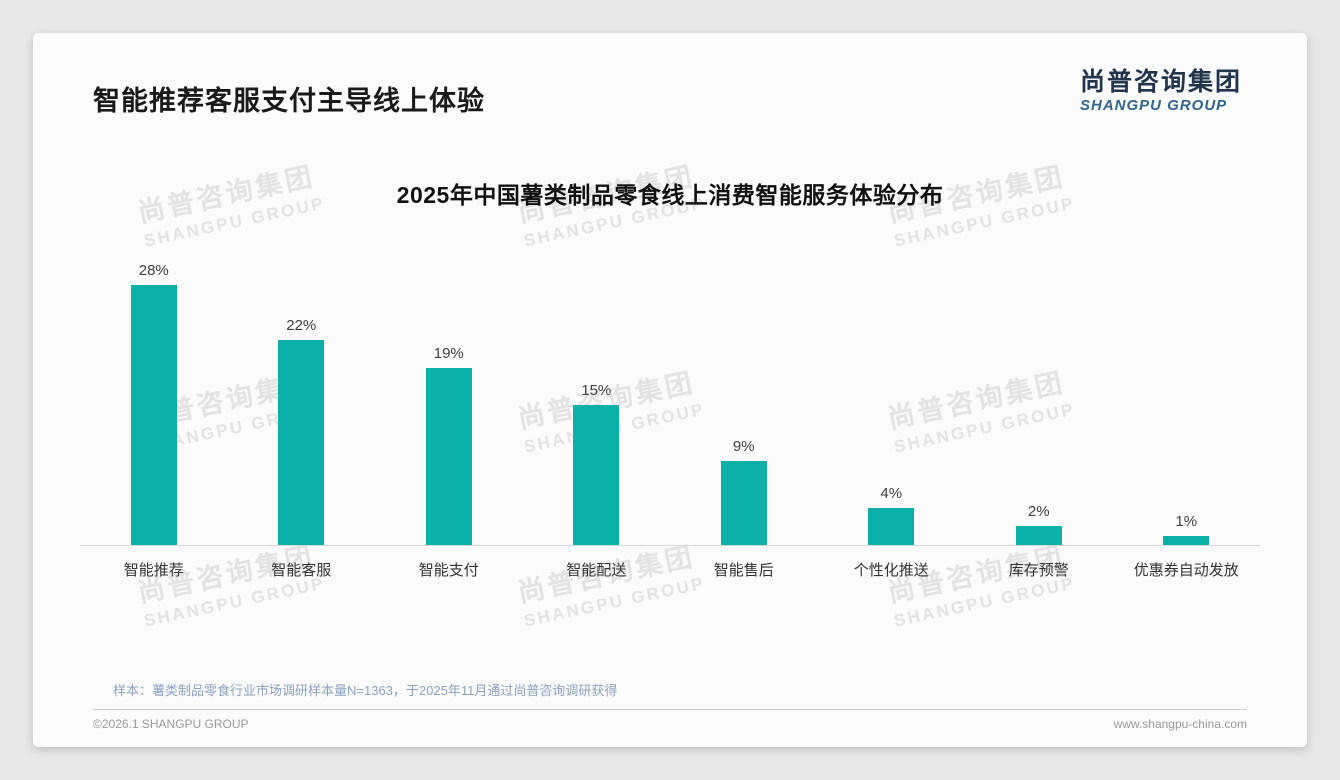  Describe the element at coordinates (670, 545) in the screenshot. I see `x-axis-line` at that location.